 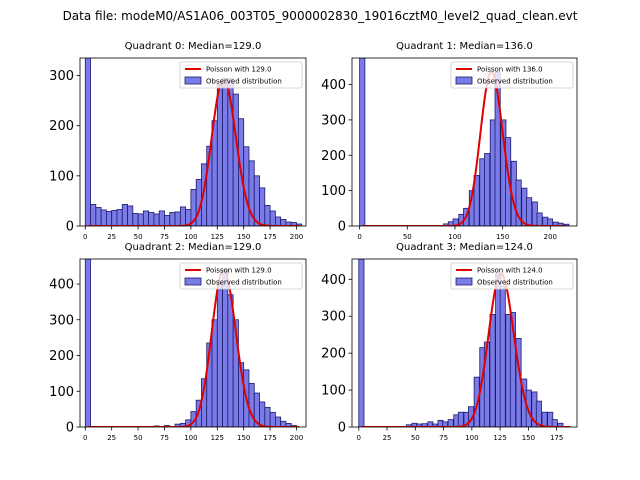 What do you see at coordinates (510, 70) in the screenshot?
I see `legend-line-label: Poisson with 136.0` at bounding box center [510, 70].